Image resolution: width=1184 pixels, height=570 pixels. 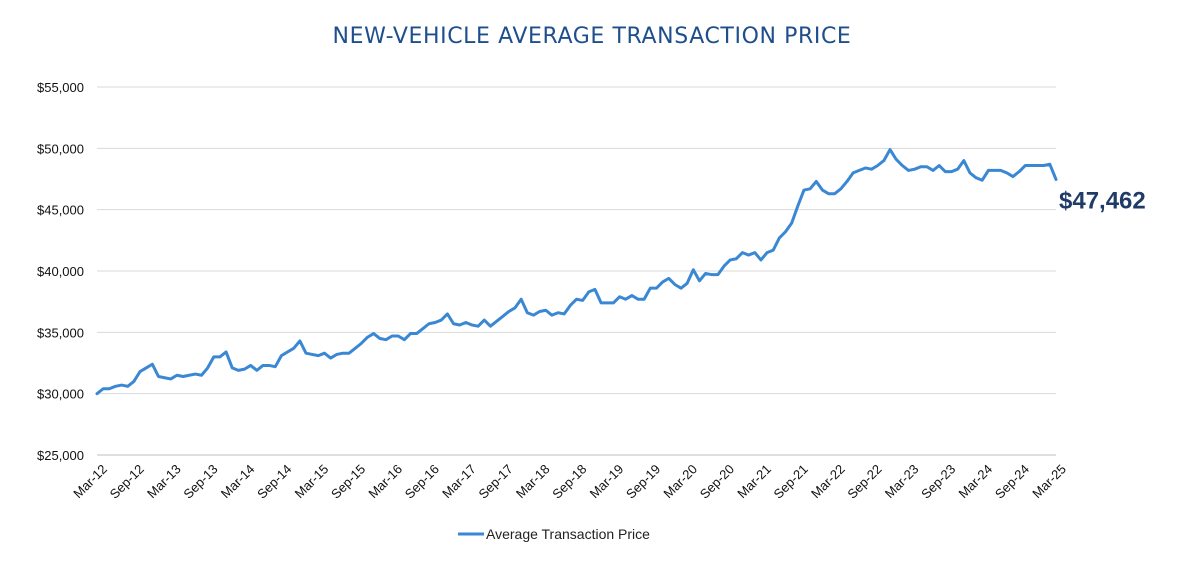 What do you see at coordinates (902, 481) in the screenshot?
I see `x-tick-label: Mar-23` at bounding box center [902, 481].